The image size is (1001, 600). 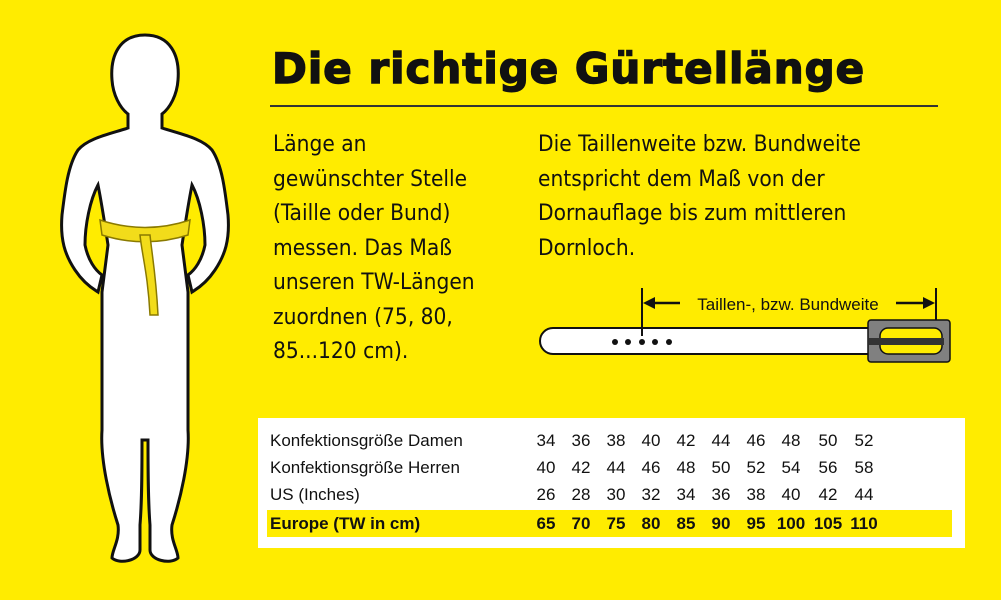 I want to click on table-cell: 110, so click(x=864, y=523).